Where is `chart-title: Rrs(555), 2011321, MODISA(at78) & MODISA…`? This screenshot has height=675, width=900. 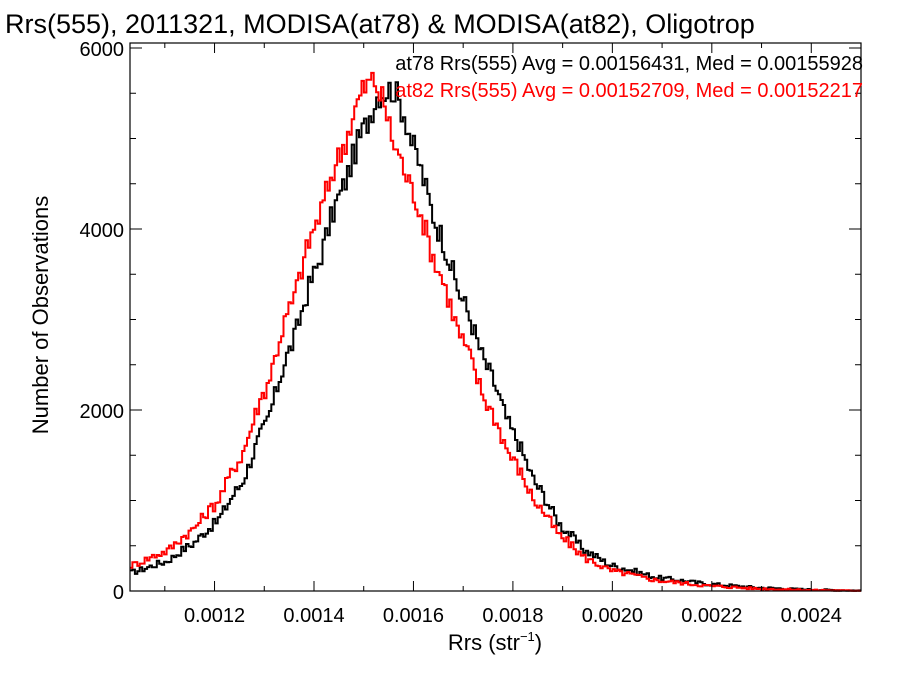 chart-title: Rrs(555), 2011321, MODISA(at78) & MODISA… is located at coordinates (380, 24).